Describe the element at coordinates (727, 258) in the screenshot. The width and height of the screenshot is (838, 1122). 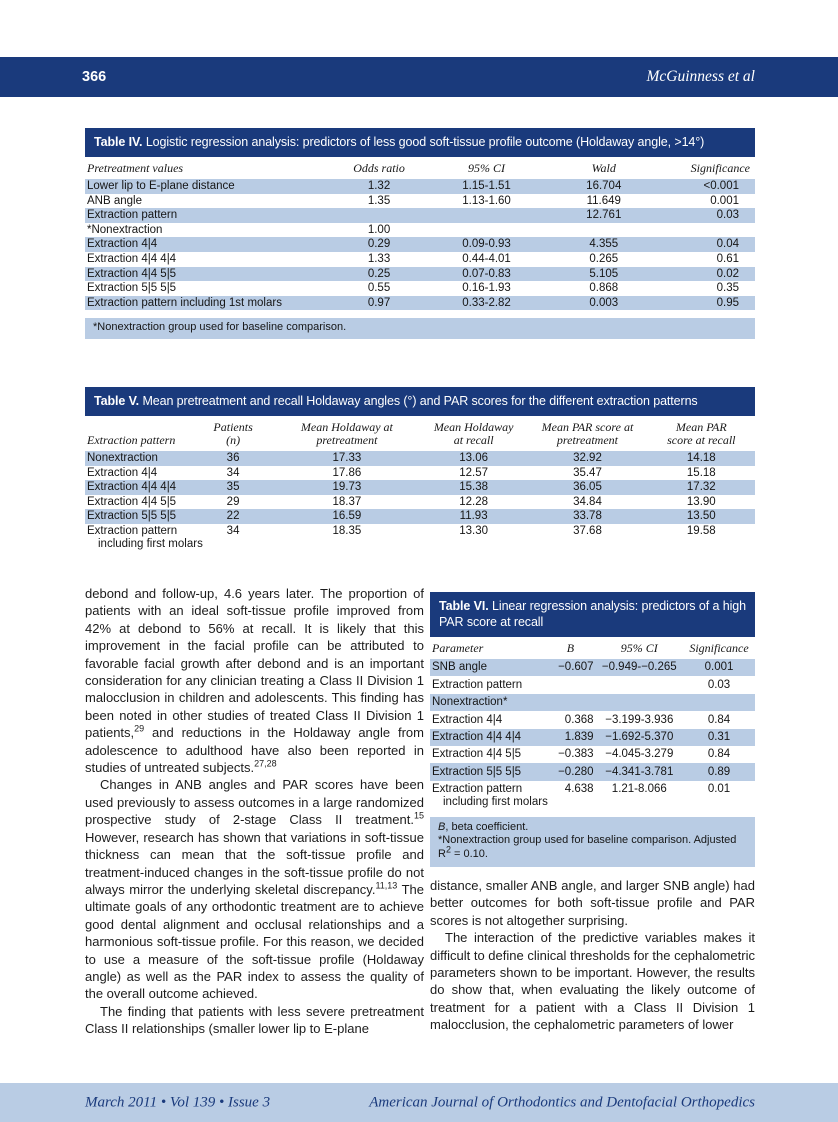
I see `table-cell: 0.61` at that location.